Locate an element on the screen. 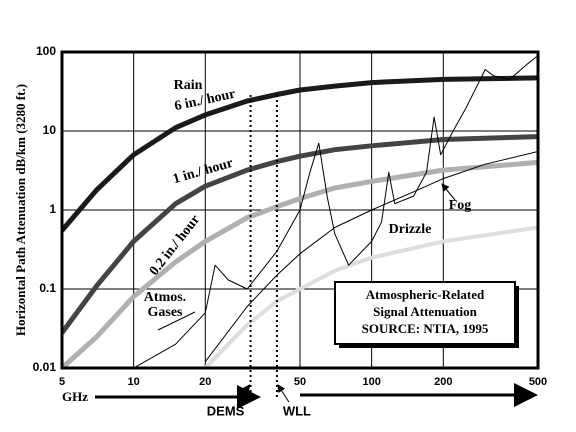 This screenshot has width=576, height=432. annotation-text: Atmospheric-Related is located at coordinates (425, 294).